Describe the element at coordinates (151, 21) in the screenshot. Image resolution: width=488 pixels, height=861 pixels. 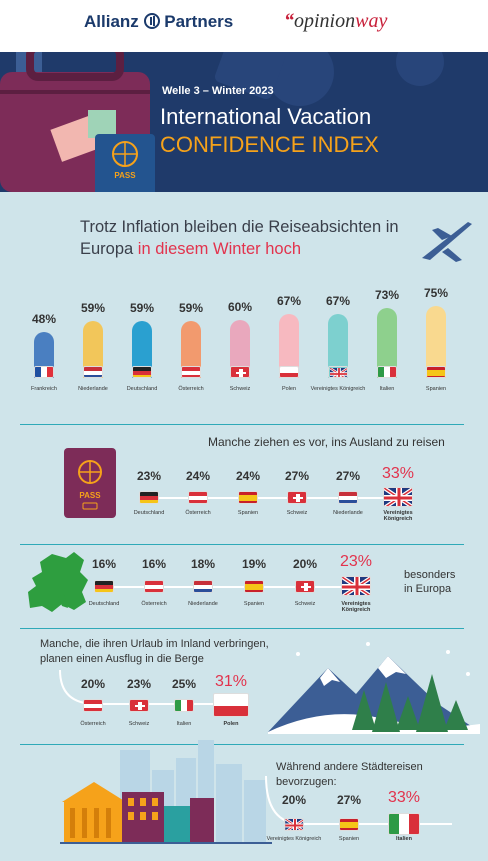
I see `allianz-eagle-icon` at that location.